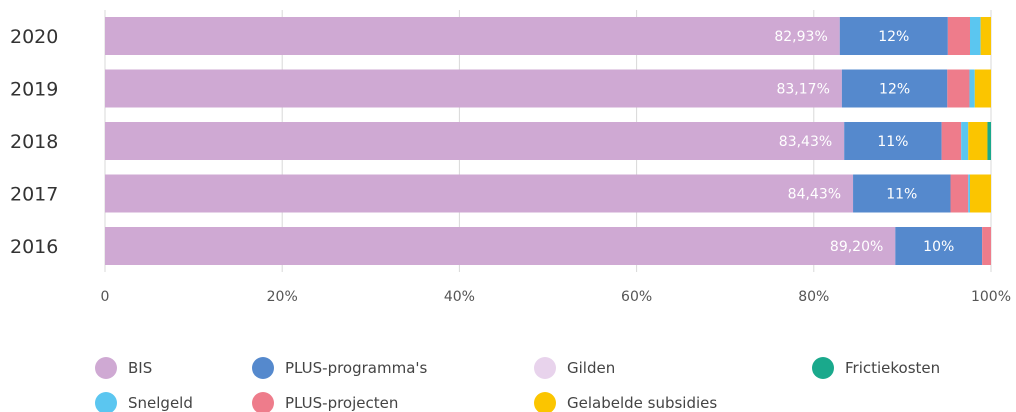 This screenshot has width=1016, height=412. What do you see at coordinates (106, 402) in the screenshot?
I see `legend-swatch-snelgeld` at bounding box center [106, 402].